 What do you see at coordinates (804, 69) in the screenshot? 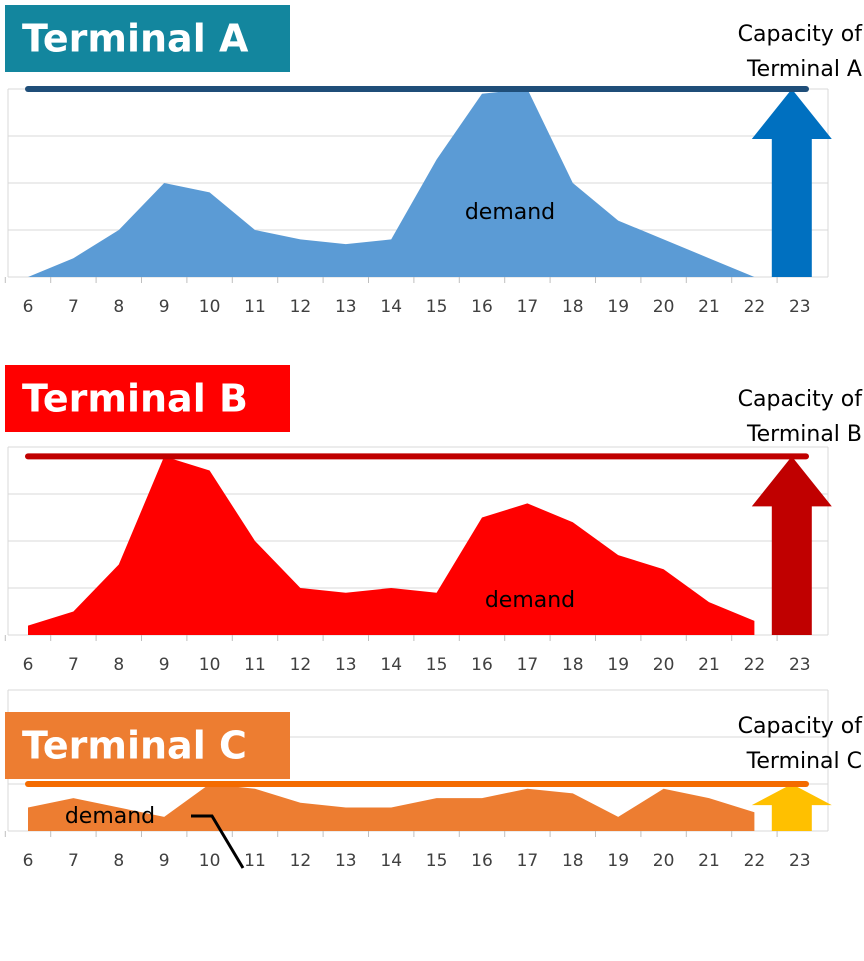
I see `capacity-label: Terminal A` at bounding box center [804, 69].